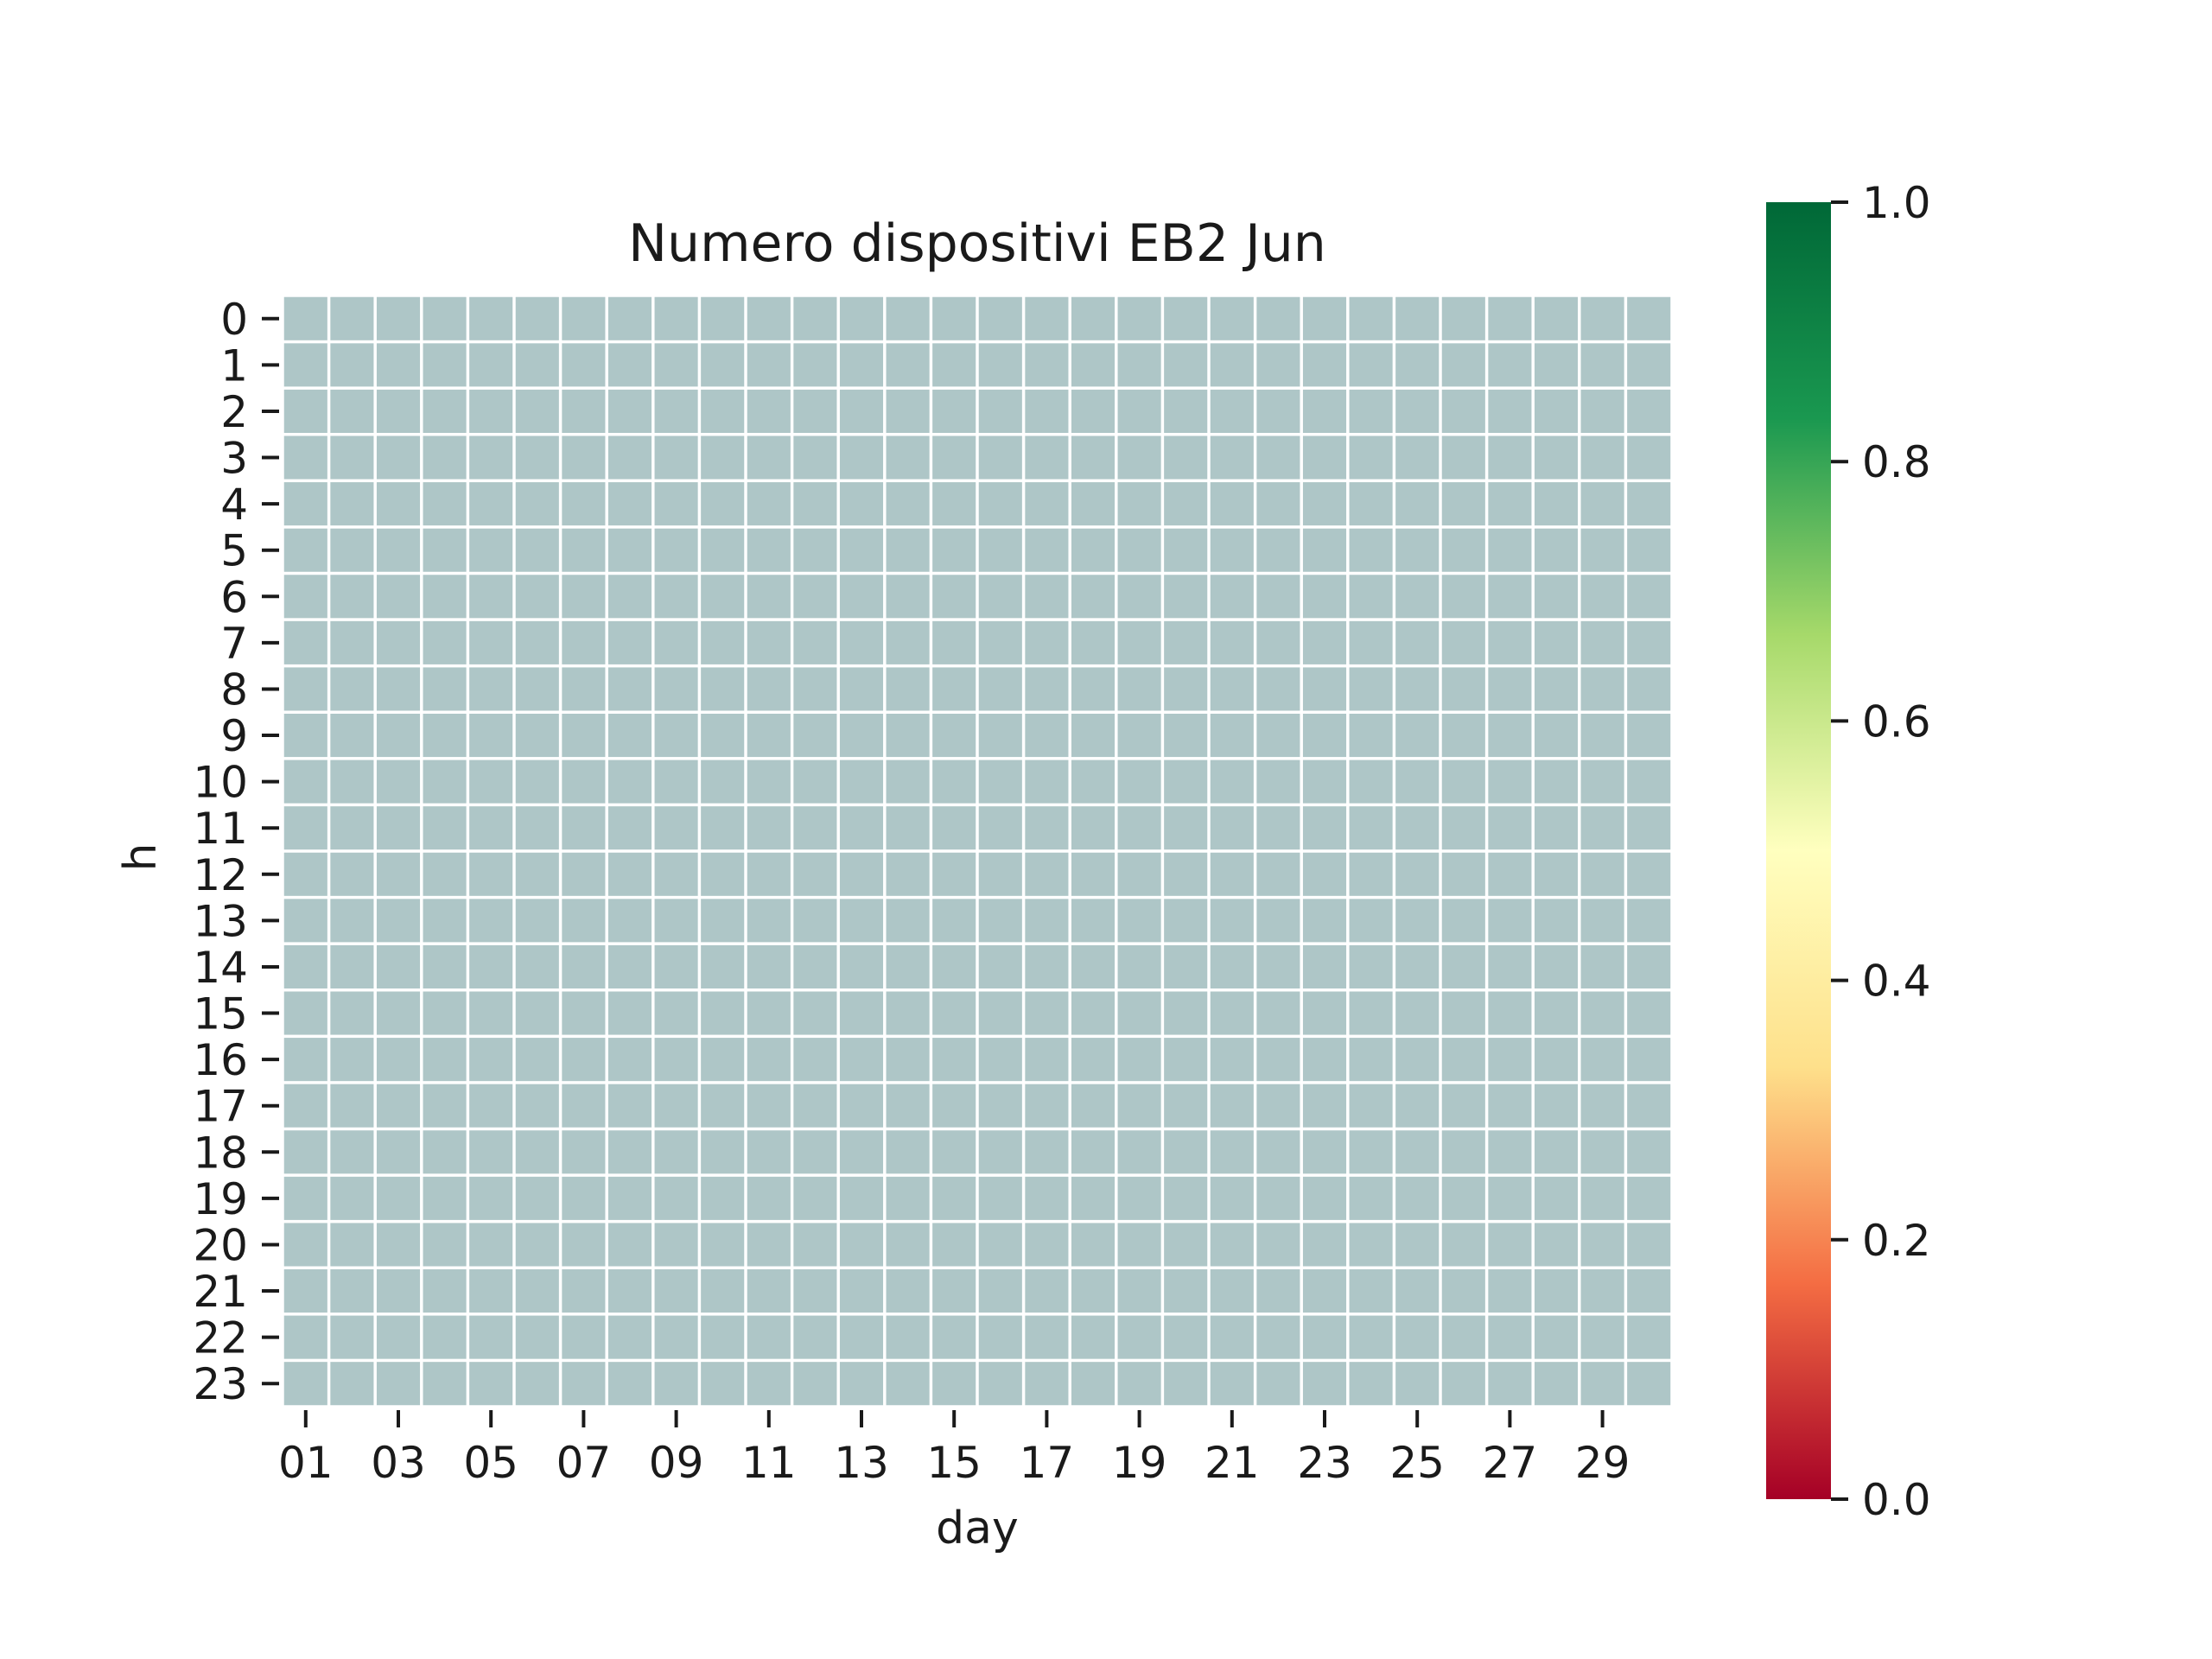  I want to click on y-tick-label: 1, so click(234, 365).